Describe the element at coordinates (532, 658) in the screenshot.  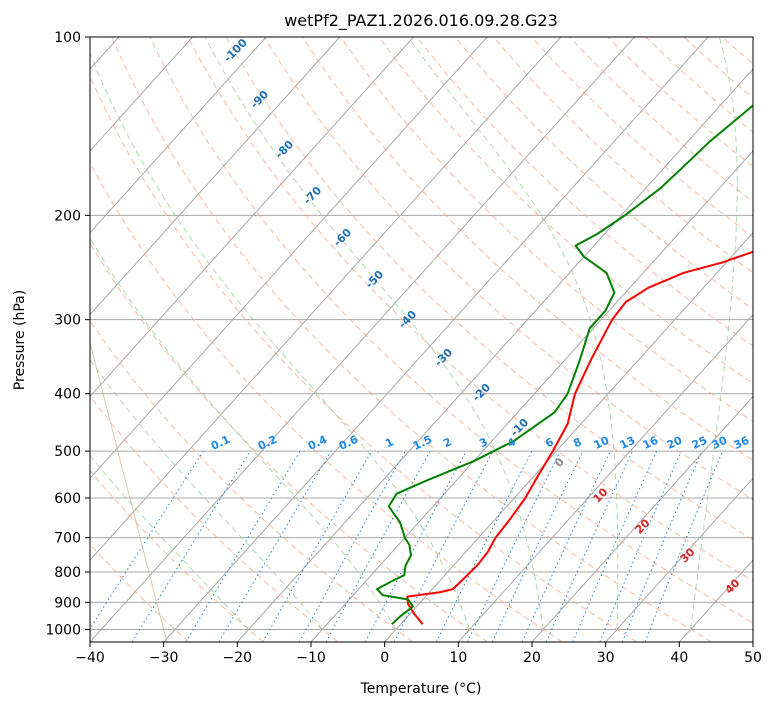
I see `x-tick-label: 20` at that location.